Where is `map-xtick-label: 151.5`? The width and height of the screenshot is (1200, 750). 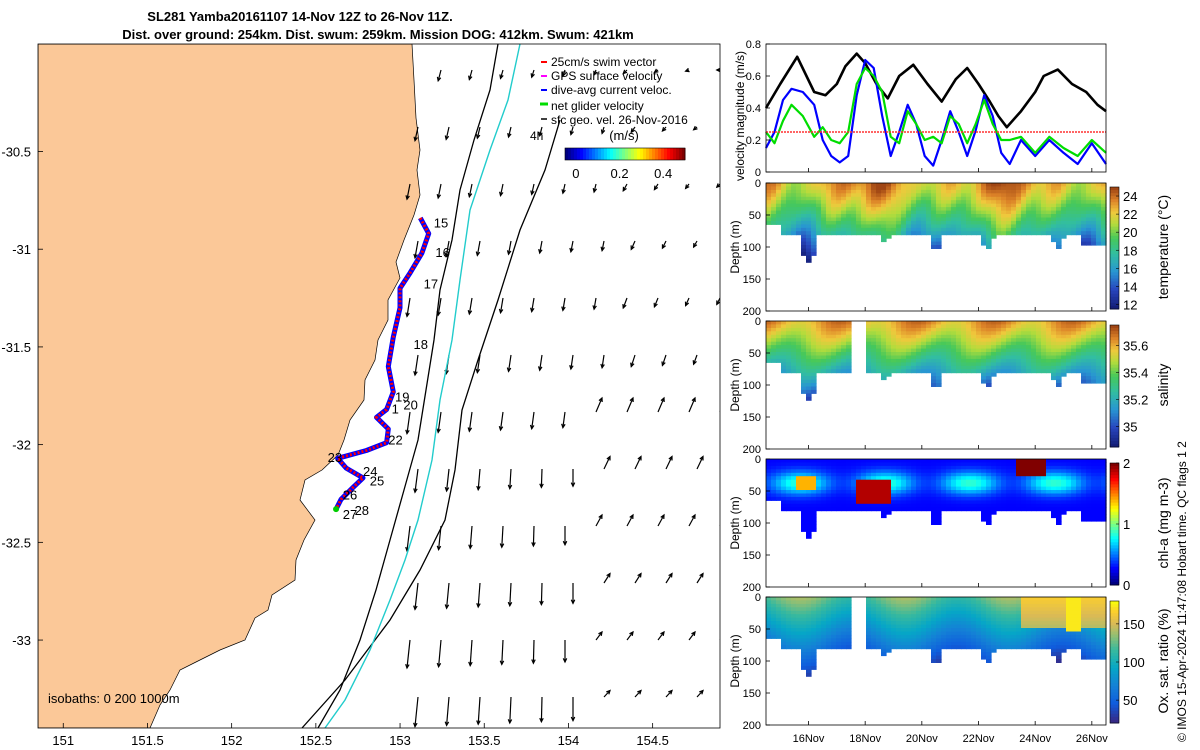 map-xtick-label: 151.5 is located at coordinates (147, 740).